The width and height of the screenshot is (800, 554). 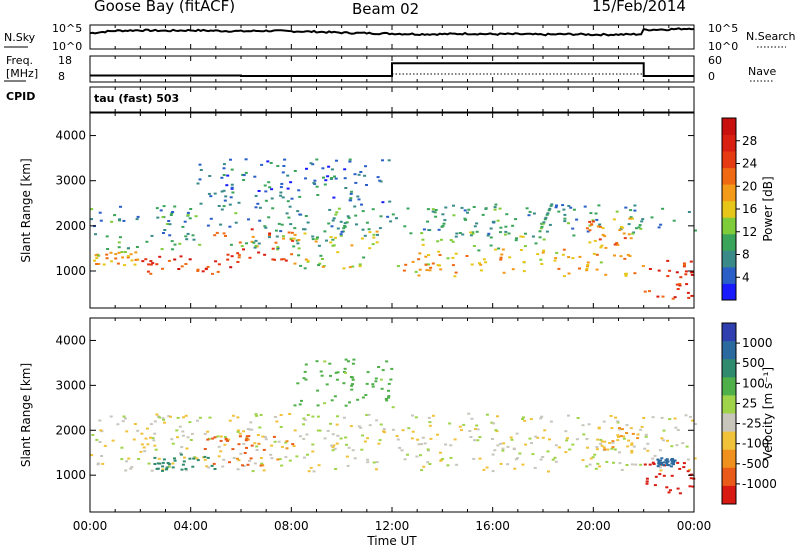 I want to click on velocity-colorbar-label: 25, so click(x=749, y=403).